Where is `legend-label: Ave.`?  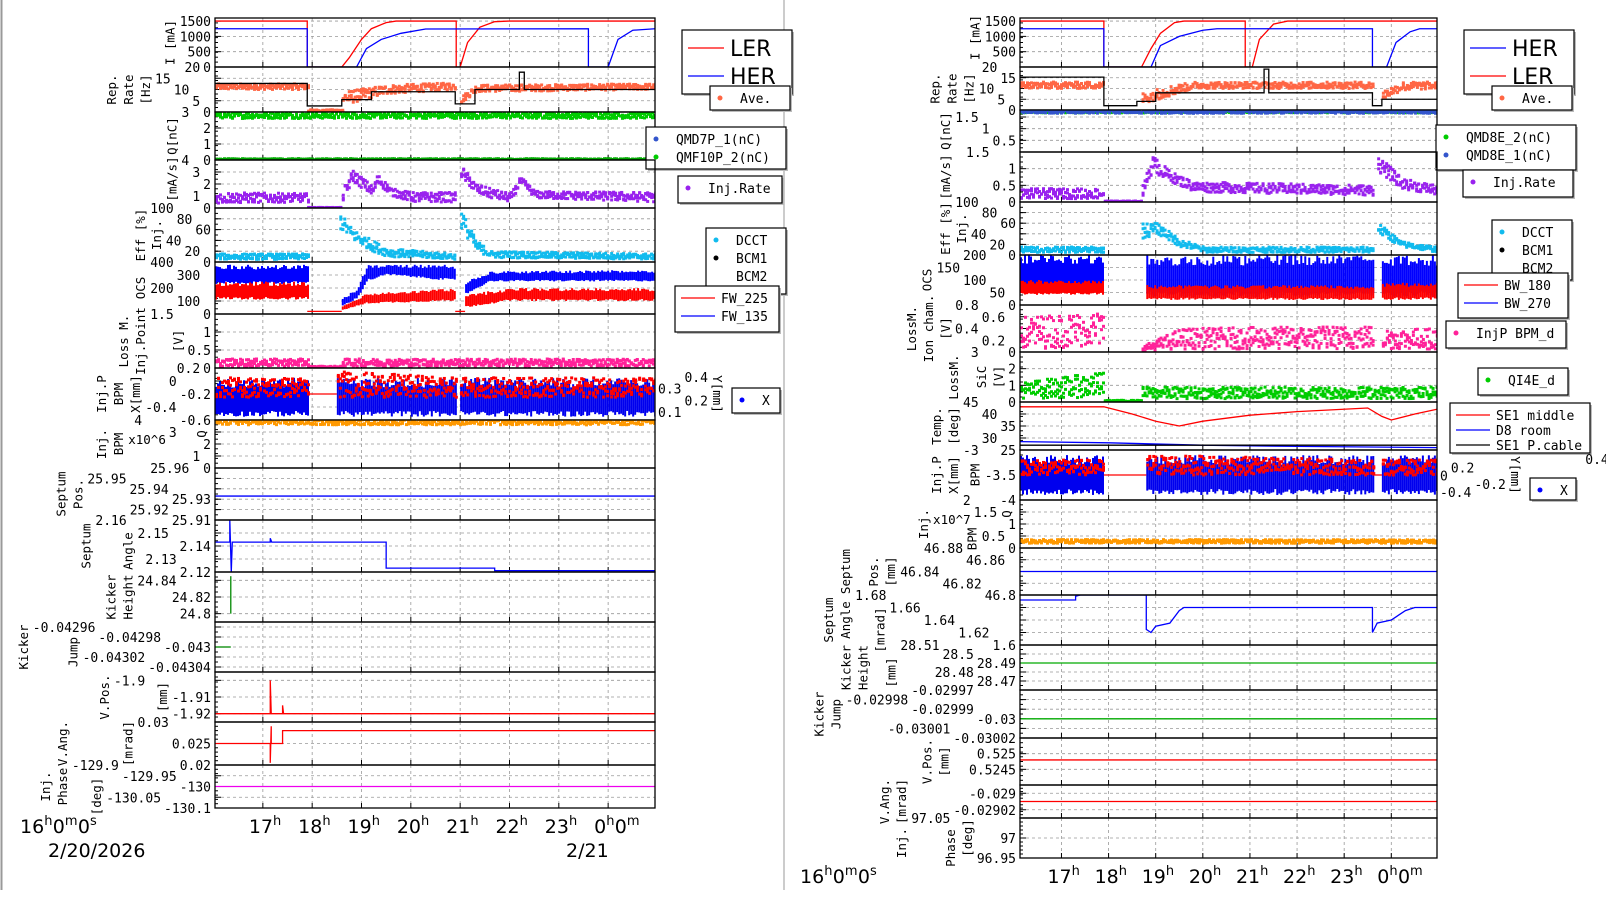 legend-label: Ave. is located at coordinates (755, 99).